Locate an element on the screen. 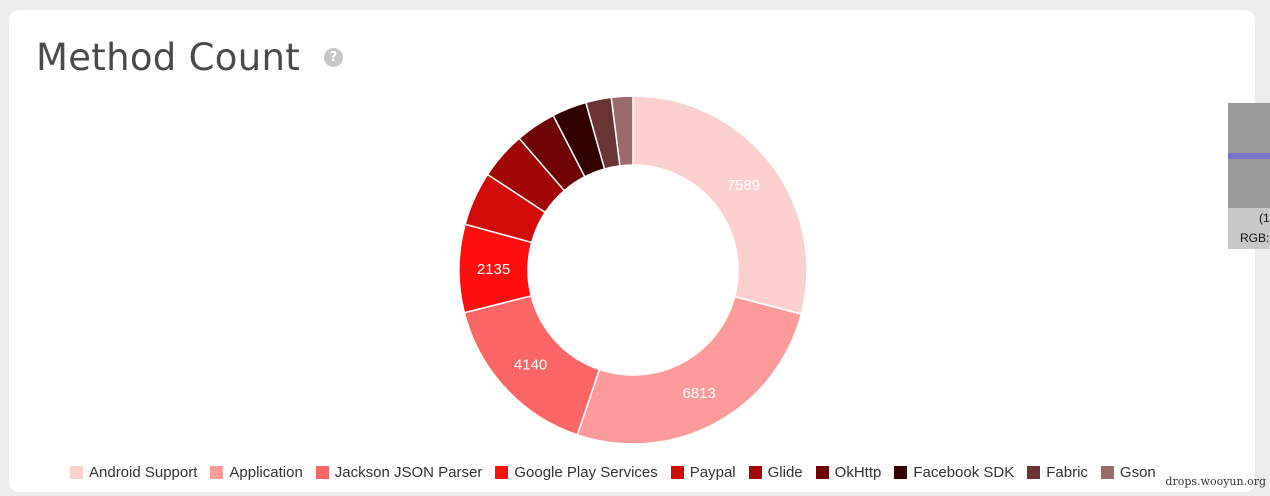 The width and height of the screenshot is (1270, 496). page-title: Method Count is located at coordinates (168, 57).